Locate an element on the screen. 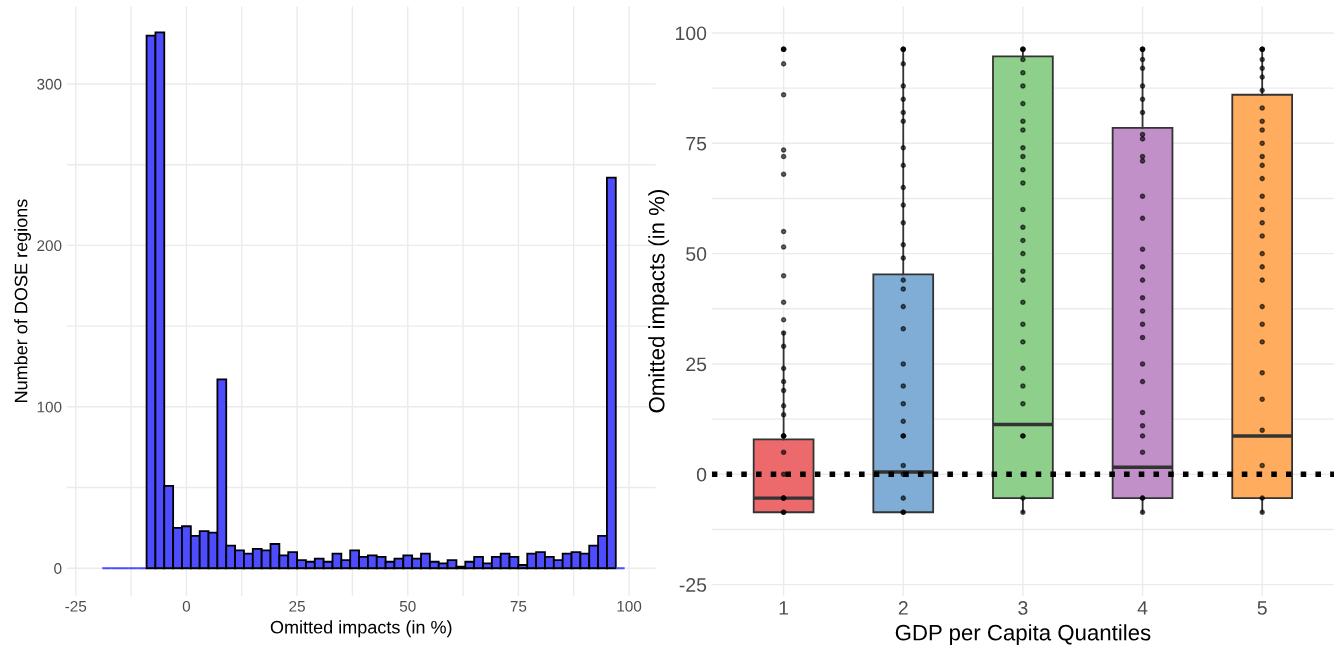 The height and width of the screenshot is (651, 1338). x-tick-label: 2 is located at coordinates (903, 608).